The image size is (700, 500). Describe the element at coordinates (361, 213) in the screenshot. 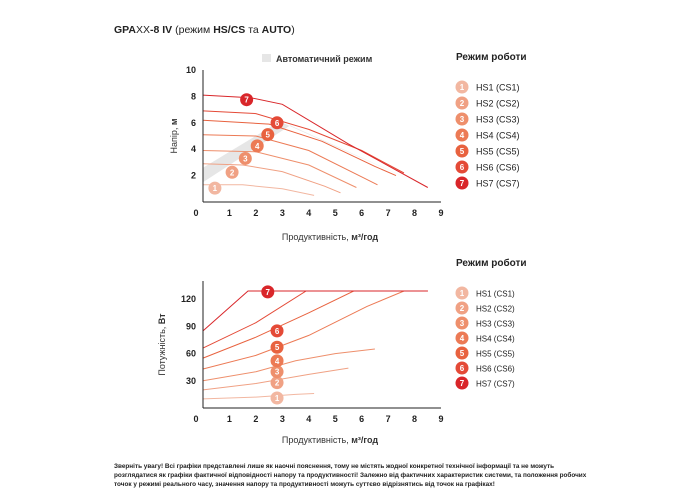

I see `x-tick-label: 6` at that location.